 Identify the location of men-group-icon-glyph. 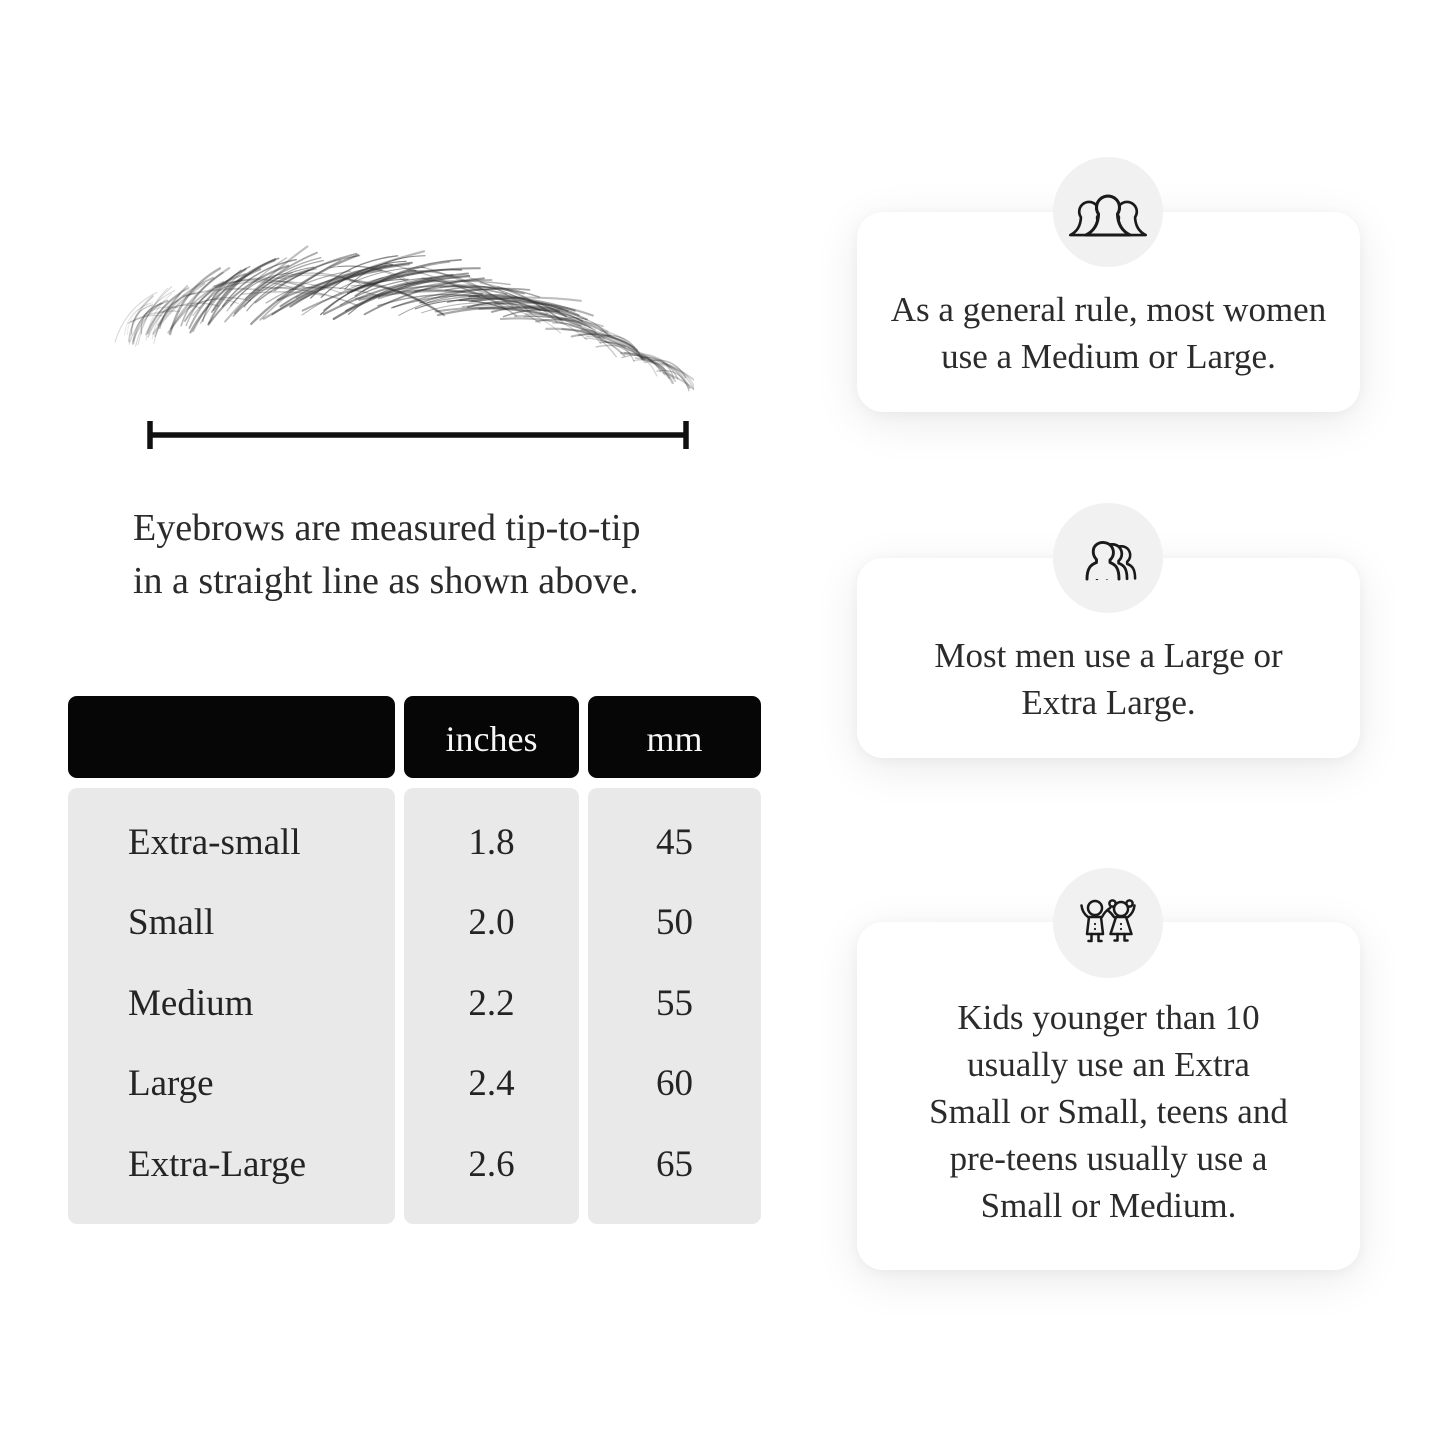
(1111, 561).